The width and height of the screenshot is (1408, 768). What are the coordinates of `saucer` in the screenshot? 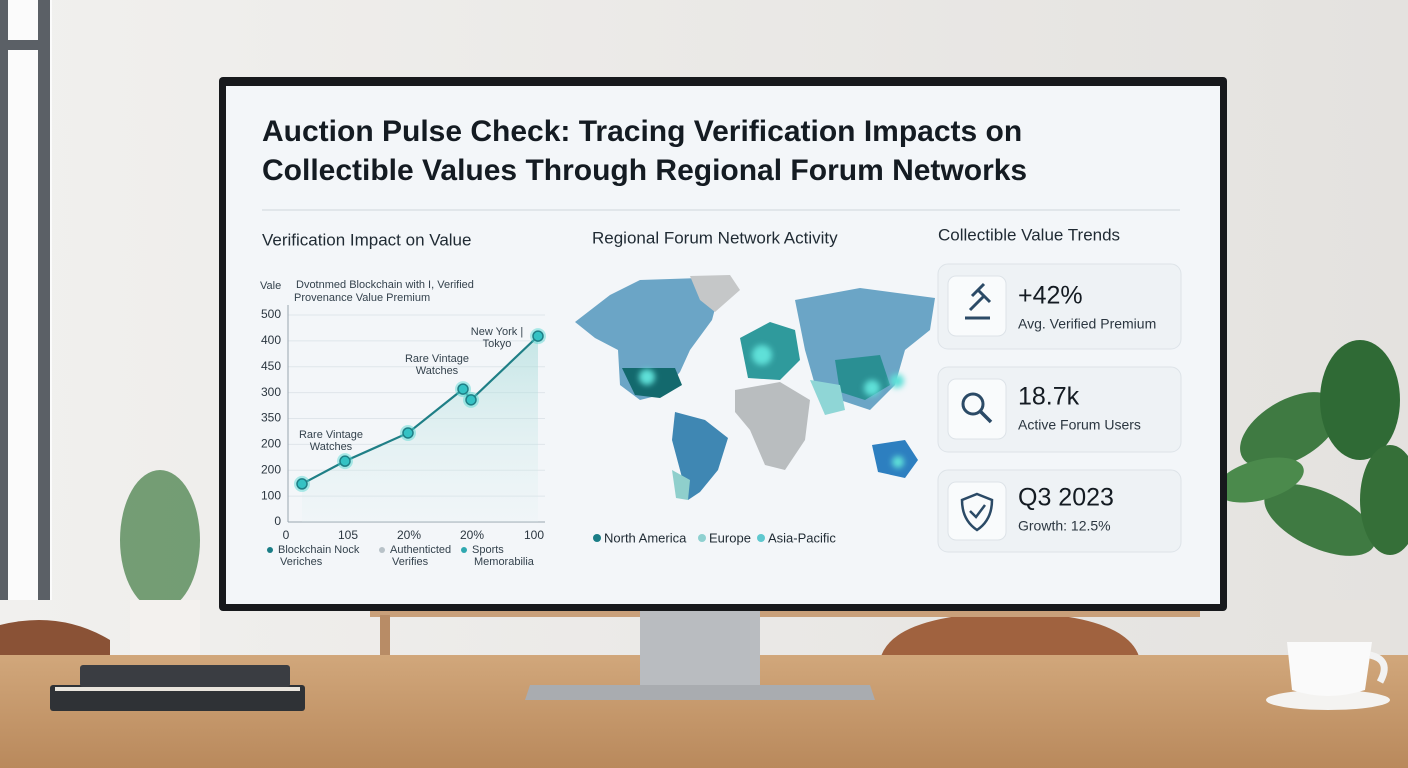 It's located at (1328, 700).